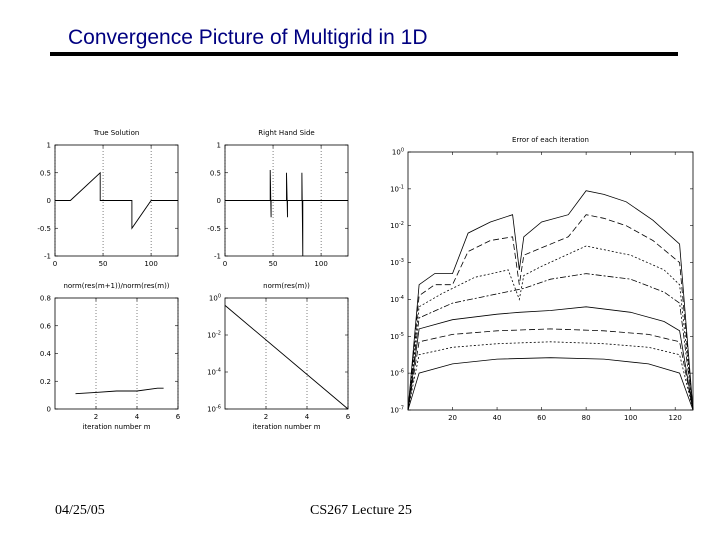 The height and width of the screenshot is (540, 720). I want to click on slide-title: Convergence Picture of Multigrid in 1D, so click(248, 37).